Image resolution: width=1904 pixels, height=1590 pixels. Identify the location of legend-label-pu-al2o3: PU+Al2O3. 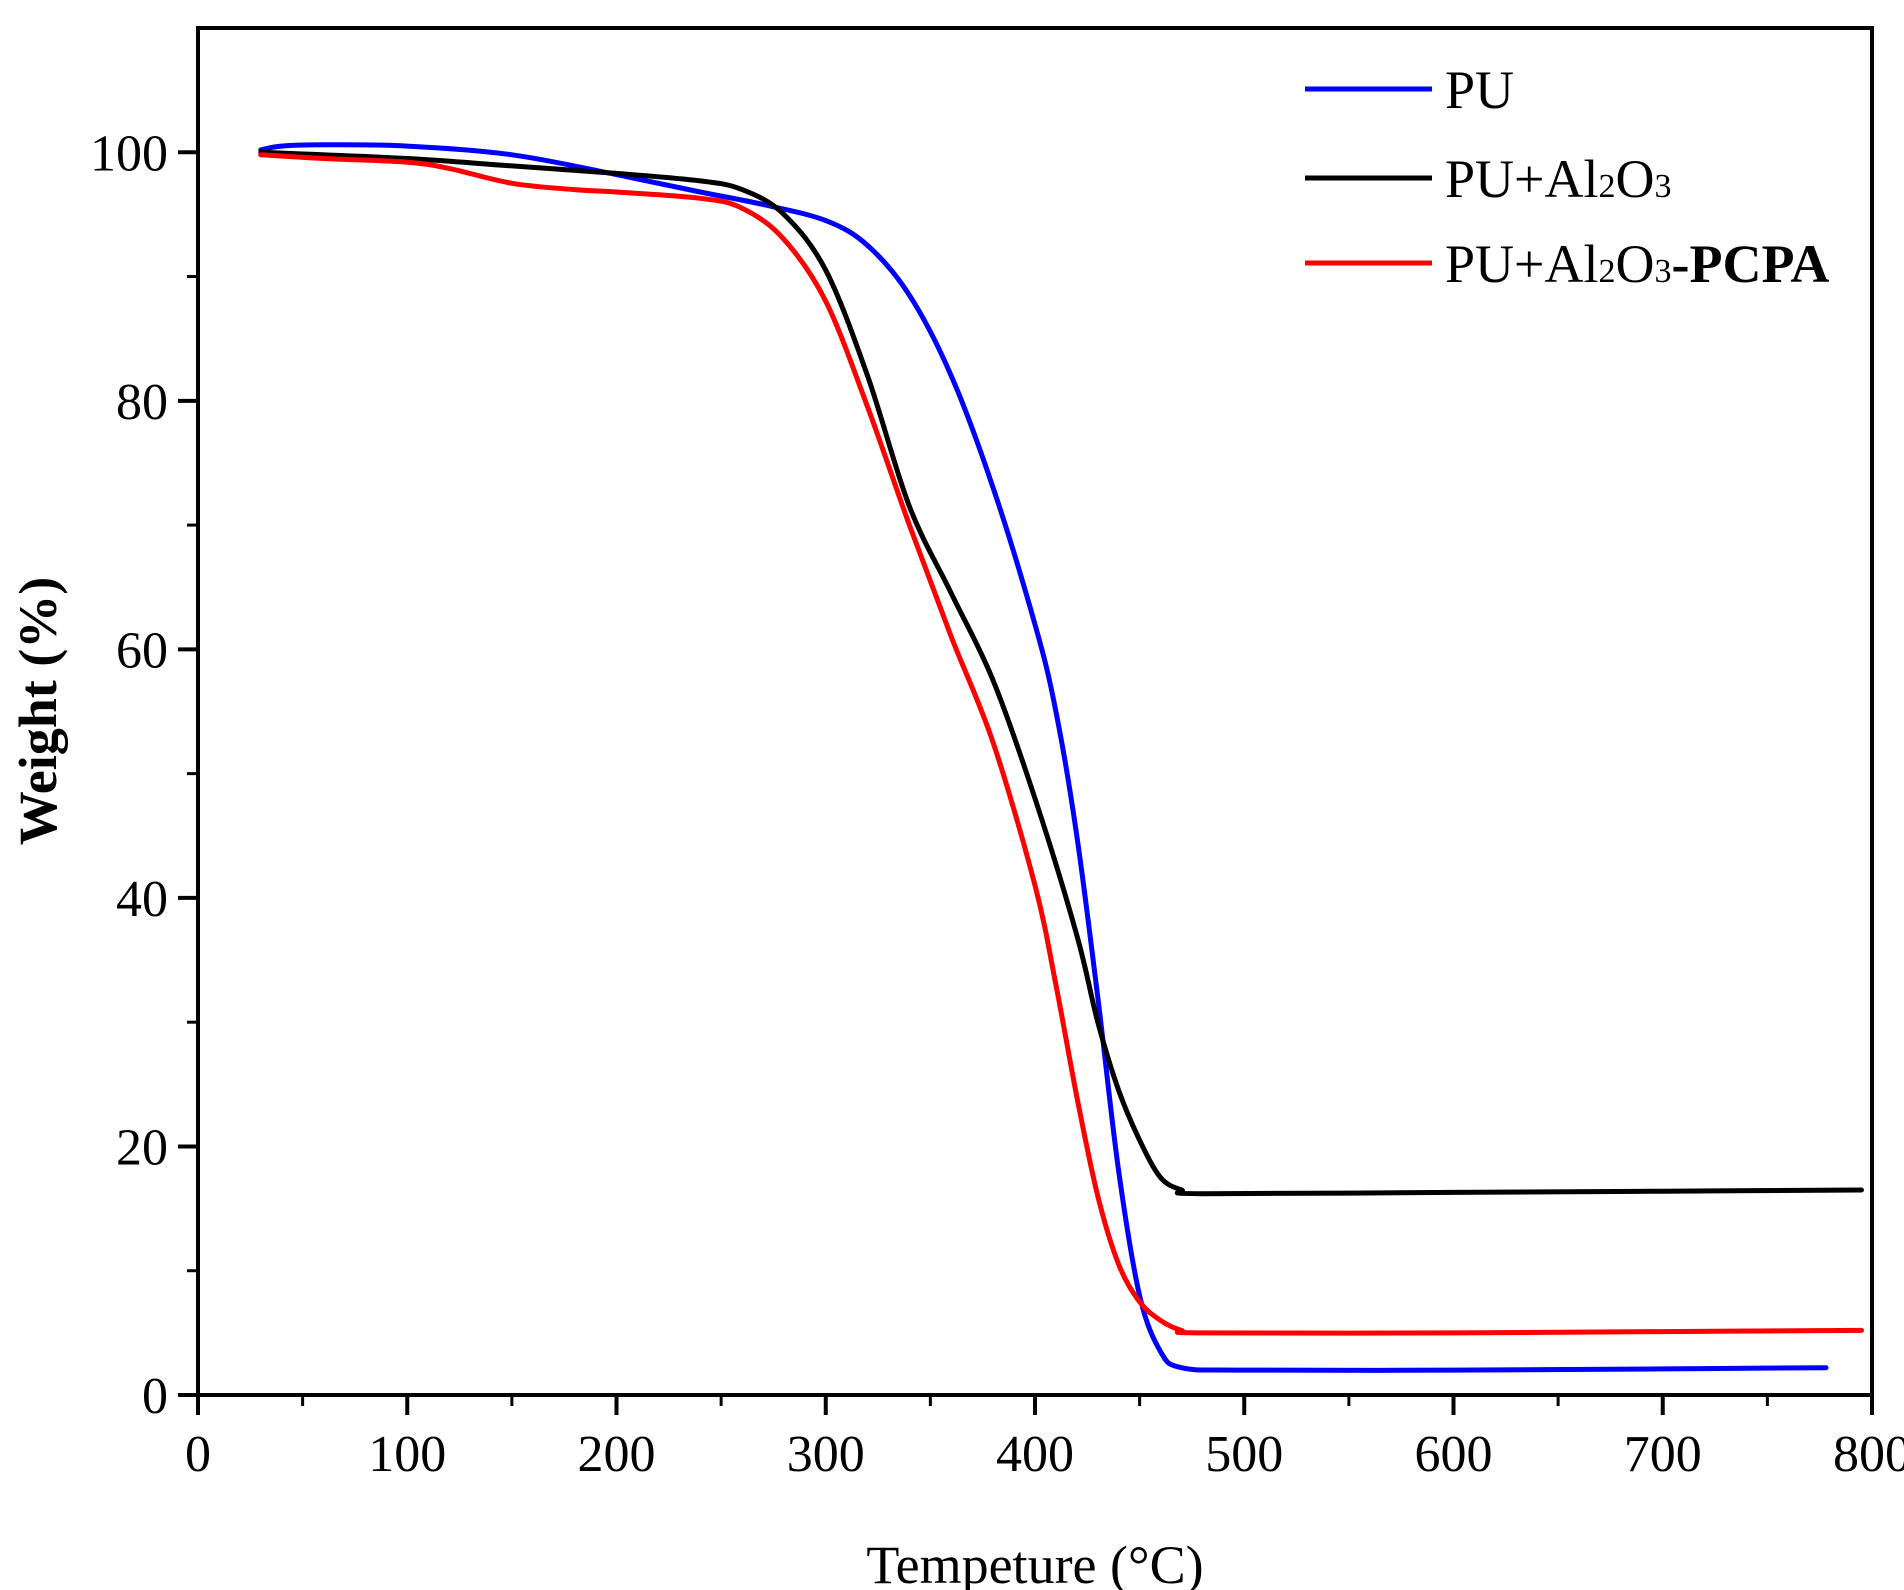
(1558, 179).